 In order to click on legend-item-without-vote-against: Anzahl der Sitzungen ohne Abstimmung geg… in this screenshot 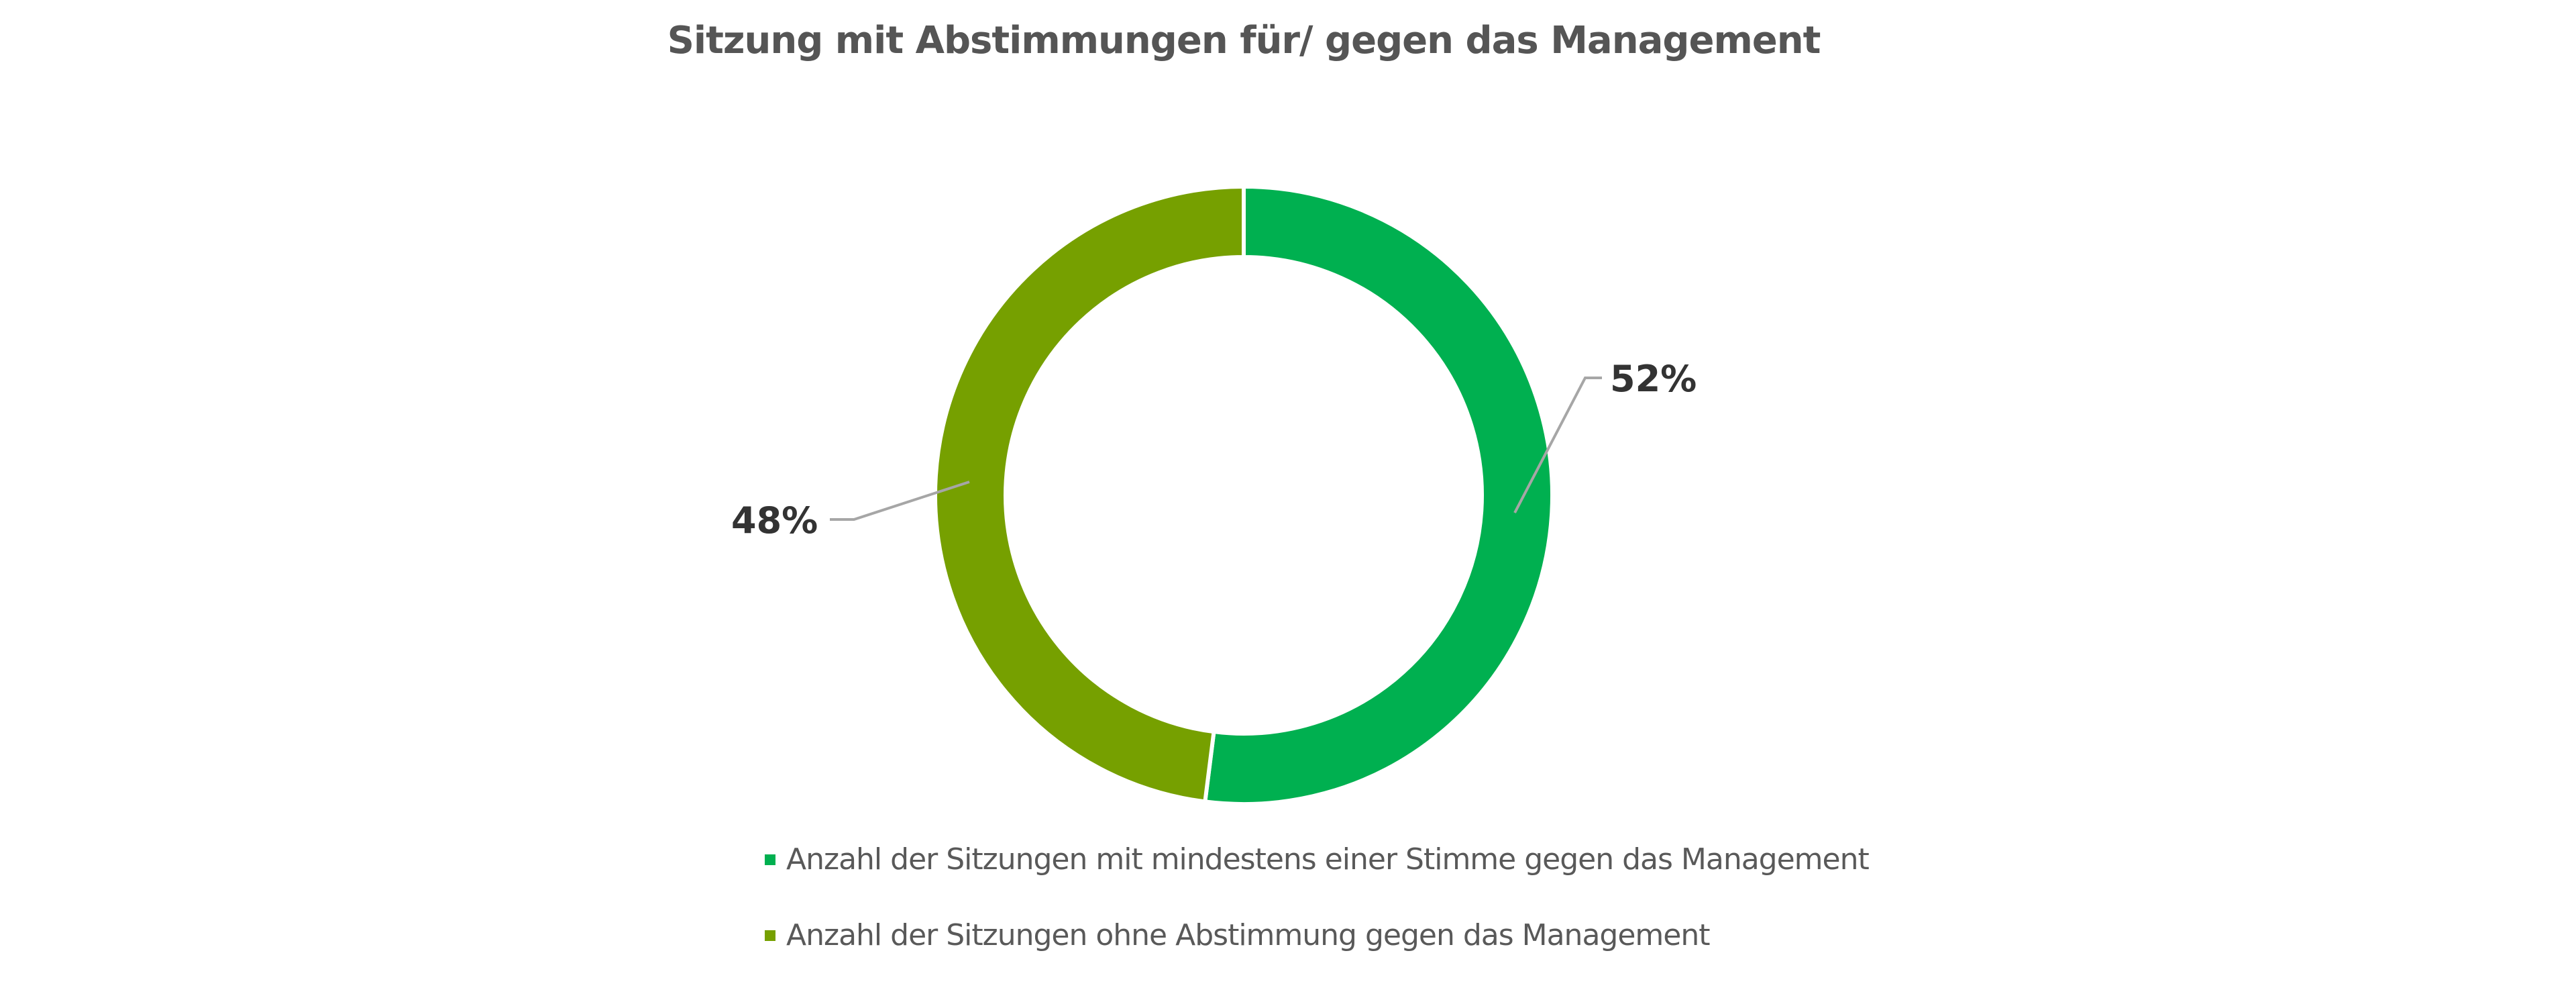, I will do `click(1237, 935)`.